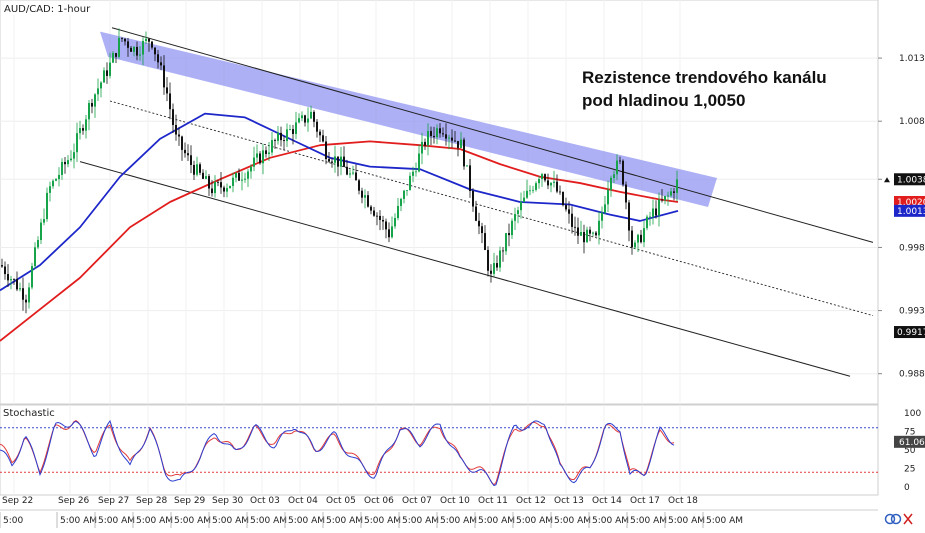 This screenshot has height=533, width=925. Describe the element at coordinates (893, 519) in the screenshot. I see `crosshair-icon` at that location.